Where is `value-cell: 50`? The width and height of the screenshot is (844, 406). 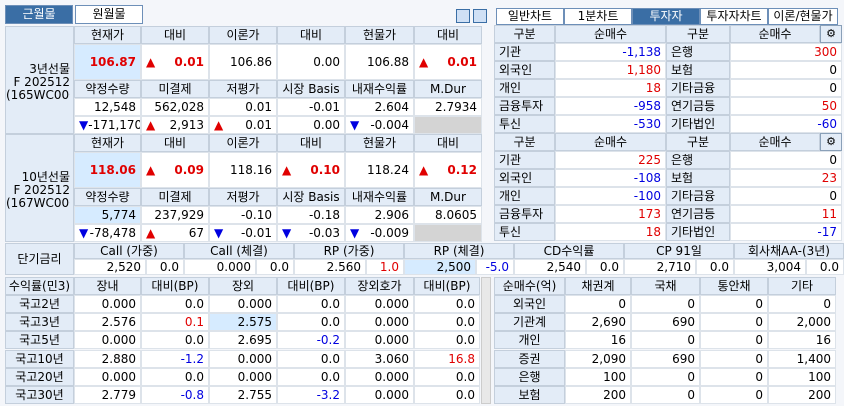 value-cell: 50 is located at coordinates (786, 106).